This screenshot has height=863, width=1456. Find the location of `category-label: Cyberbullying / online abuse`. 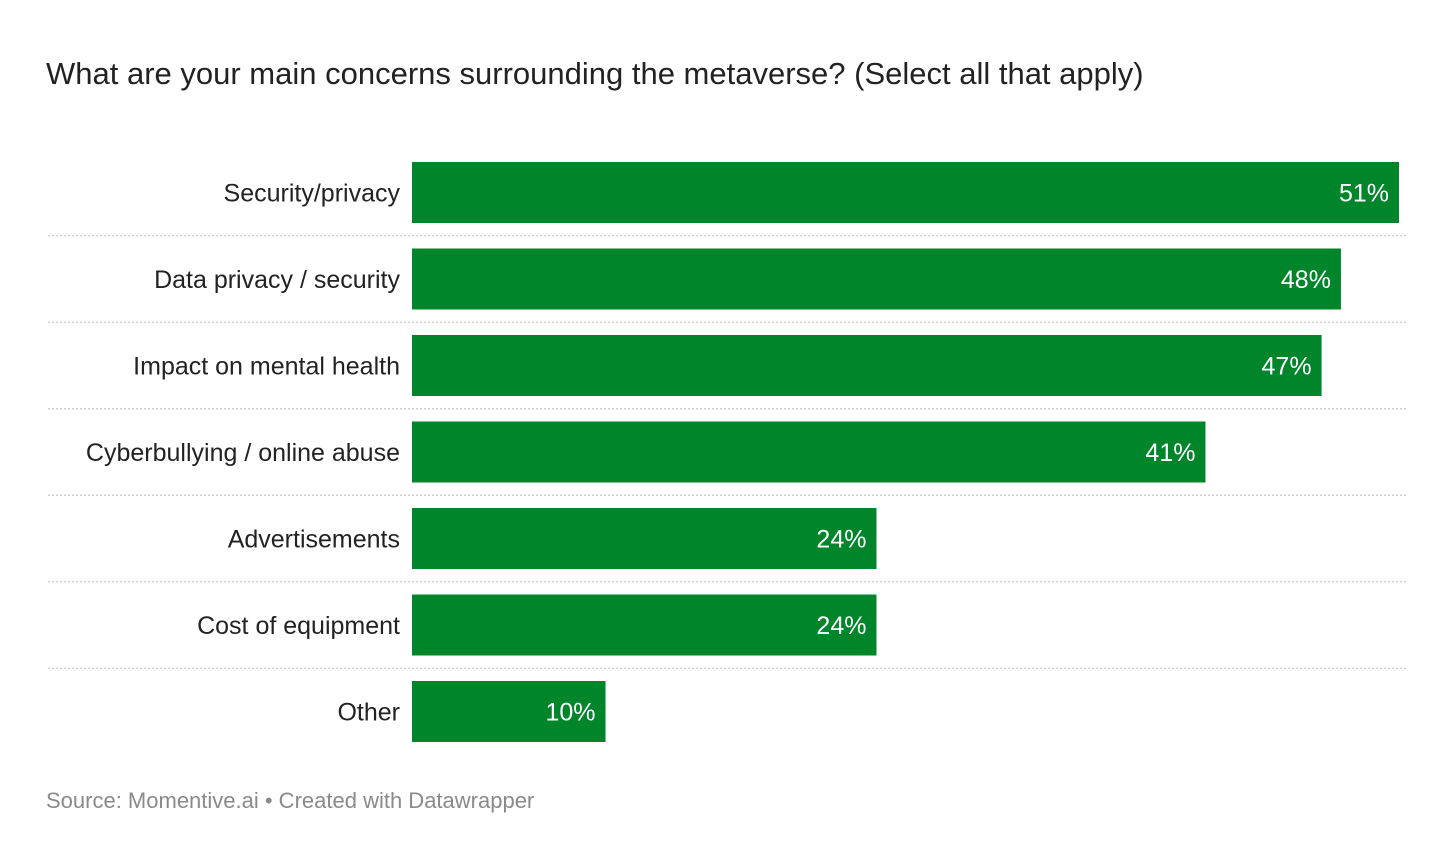

category-label: Cyberbullying / online abuse is located at coordinates (243, 453).